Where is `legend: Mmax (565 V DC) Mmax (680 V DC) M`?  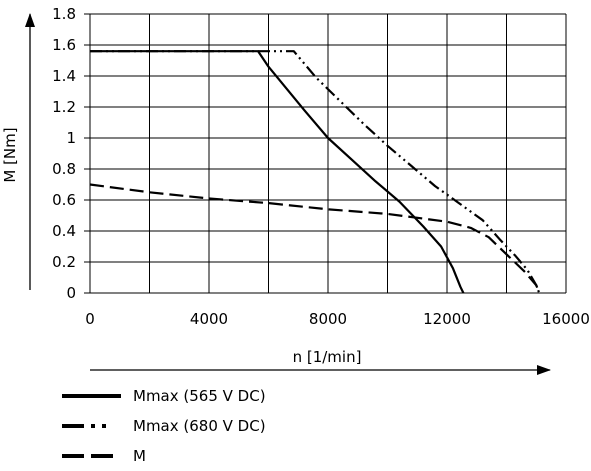 legend: Mmax (565 V DC) Mmax (680 V DC) M is located at coordinates (164, 426).